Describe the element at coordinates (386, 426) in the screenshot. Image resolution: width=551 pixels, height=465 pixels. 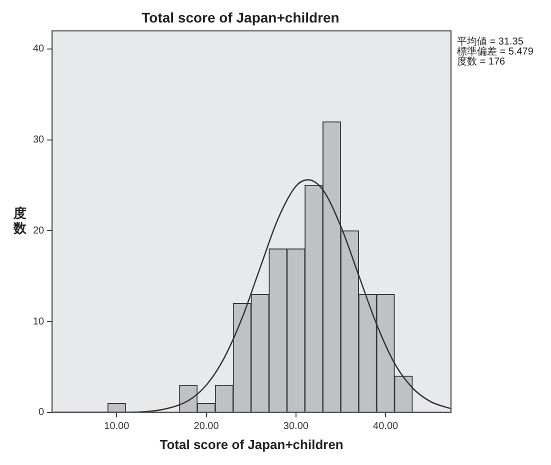
I see `x-tick-label: 40.00` at that location.